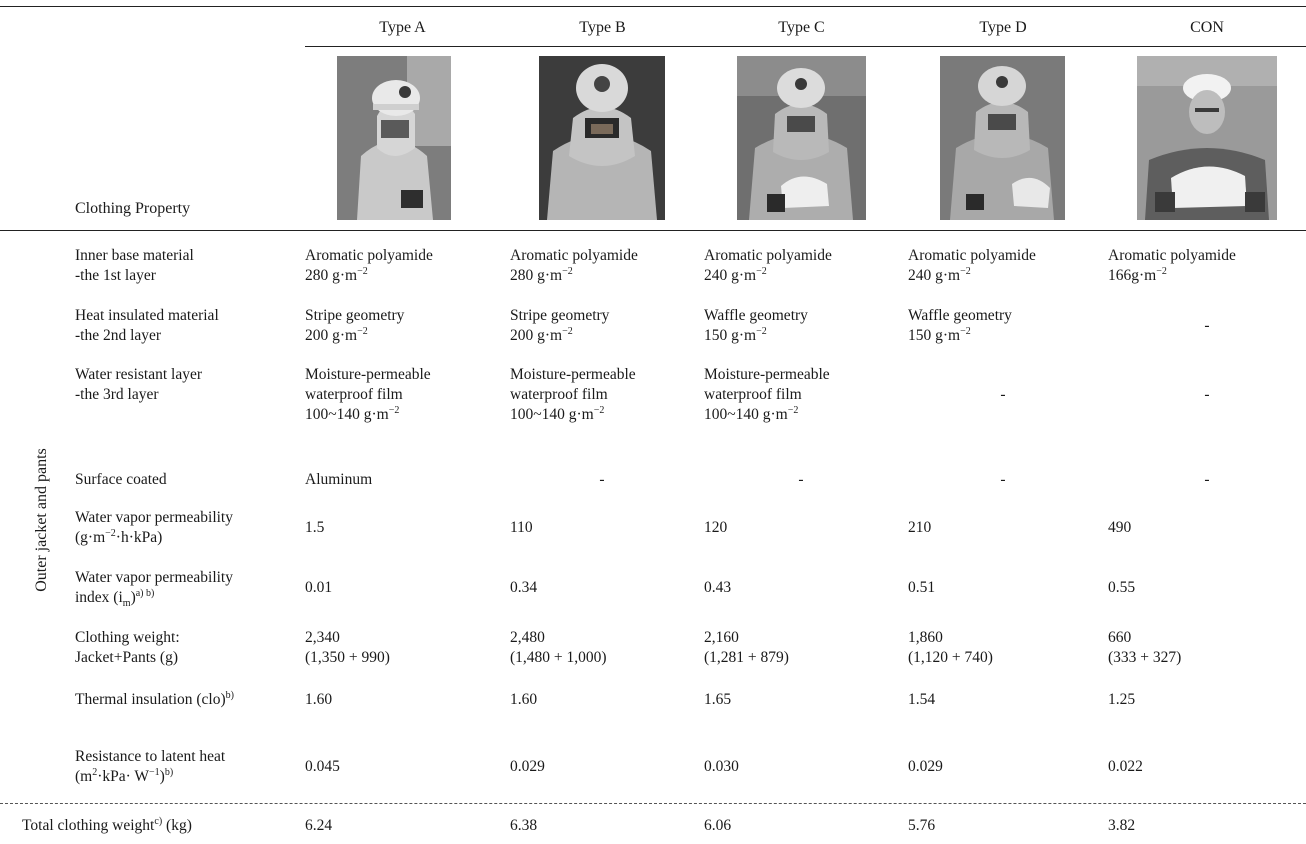 The image size is (1306, 844). I want to click on firefighter-photo-type-d, so click(1002, 138).